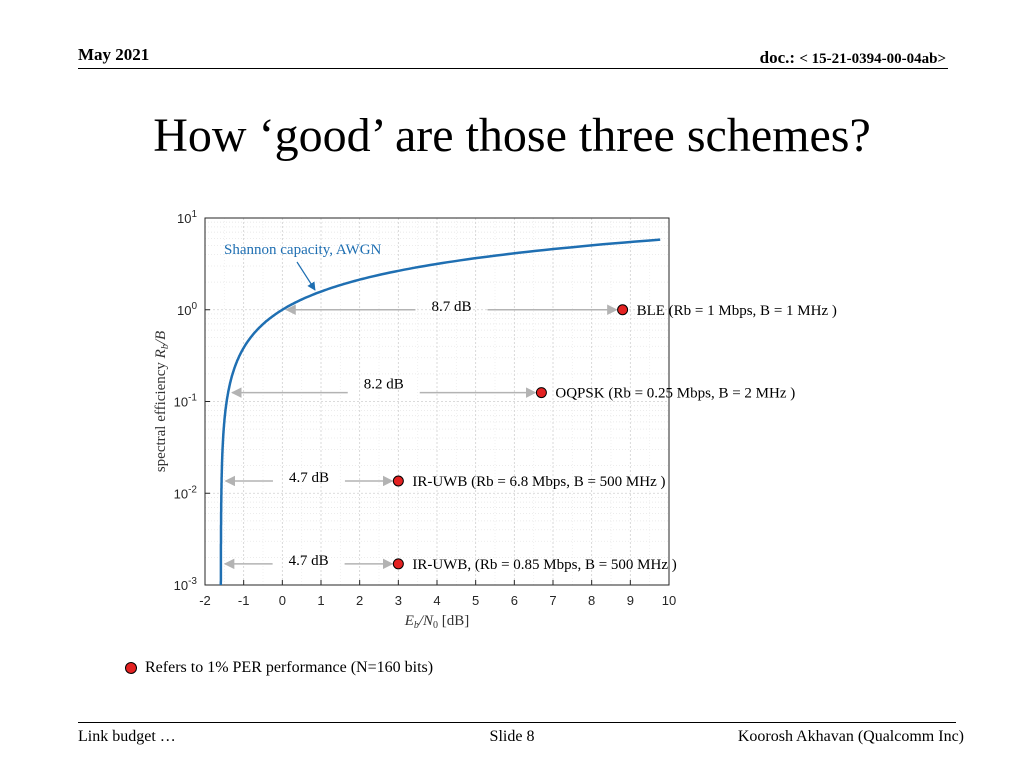 The width and height of the screenshot is (1024, 768). I want to click on y-tick-label: 10¹, so click(187, 217).